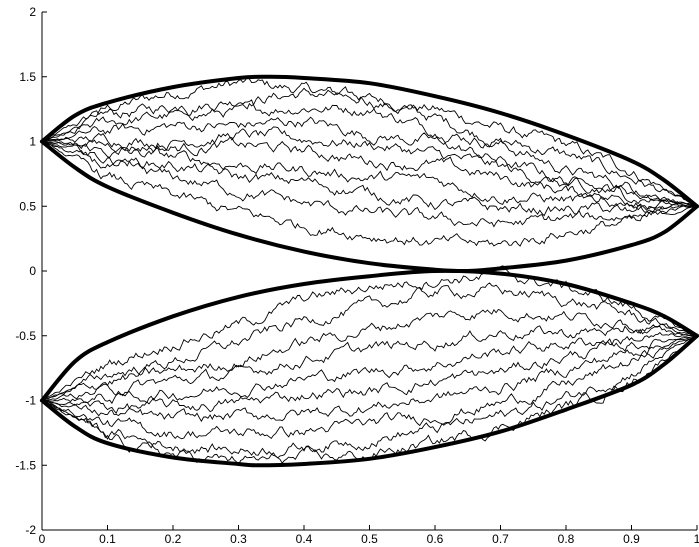  Describe the element at coordinates (631, 539) in the screenshot. I see `x-tick-label: 0.9` at that location.